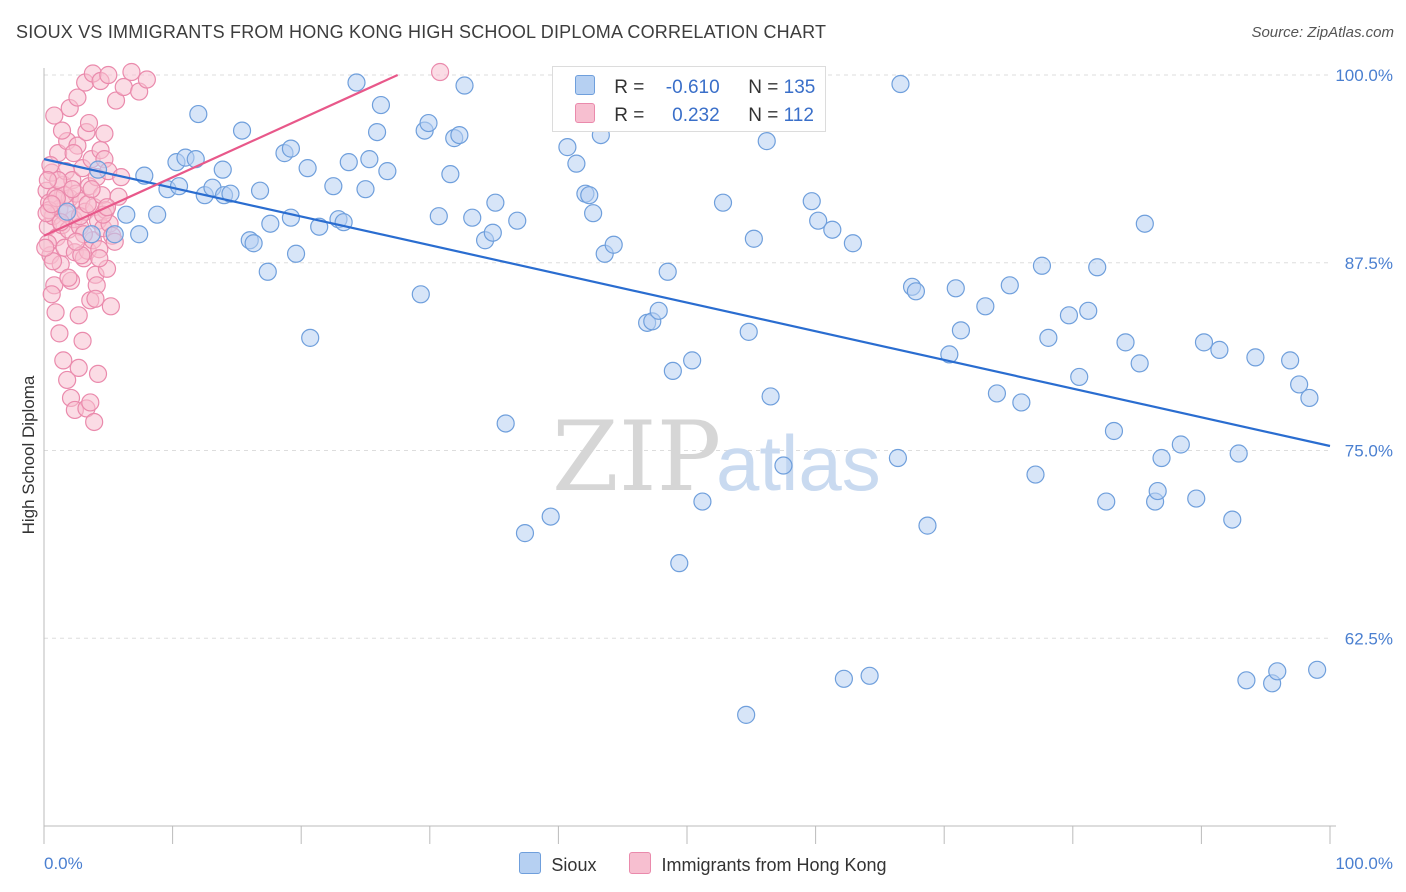 This screenshot has width=1406, height=892. What do you see at coordinates (1322, 32) in the screenshot?
I see `chart-source: Source: ZipAtlas.com` at bounding box center [1322, 32].